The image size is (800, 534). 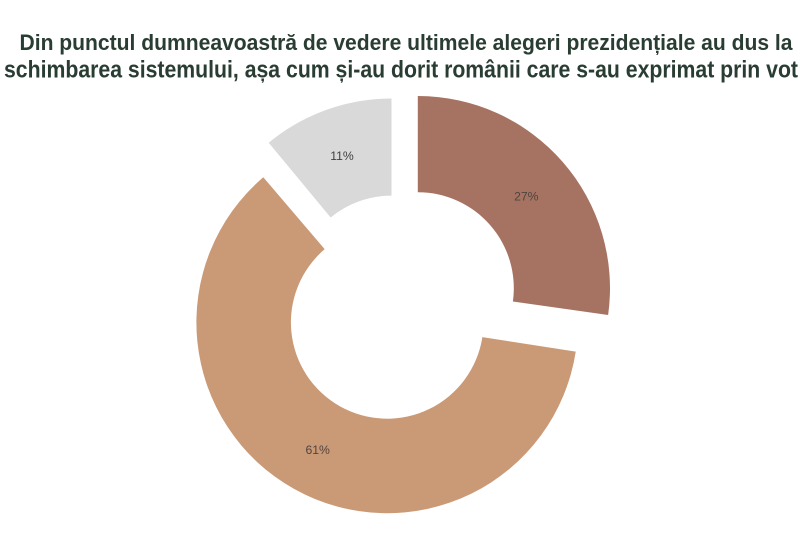 What do you see at coordinates (526, 197) in the screenshot?
I see `svg-text: 27%` at bounding box center [526, 197].